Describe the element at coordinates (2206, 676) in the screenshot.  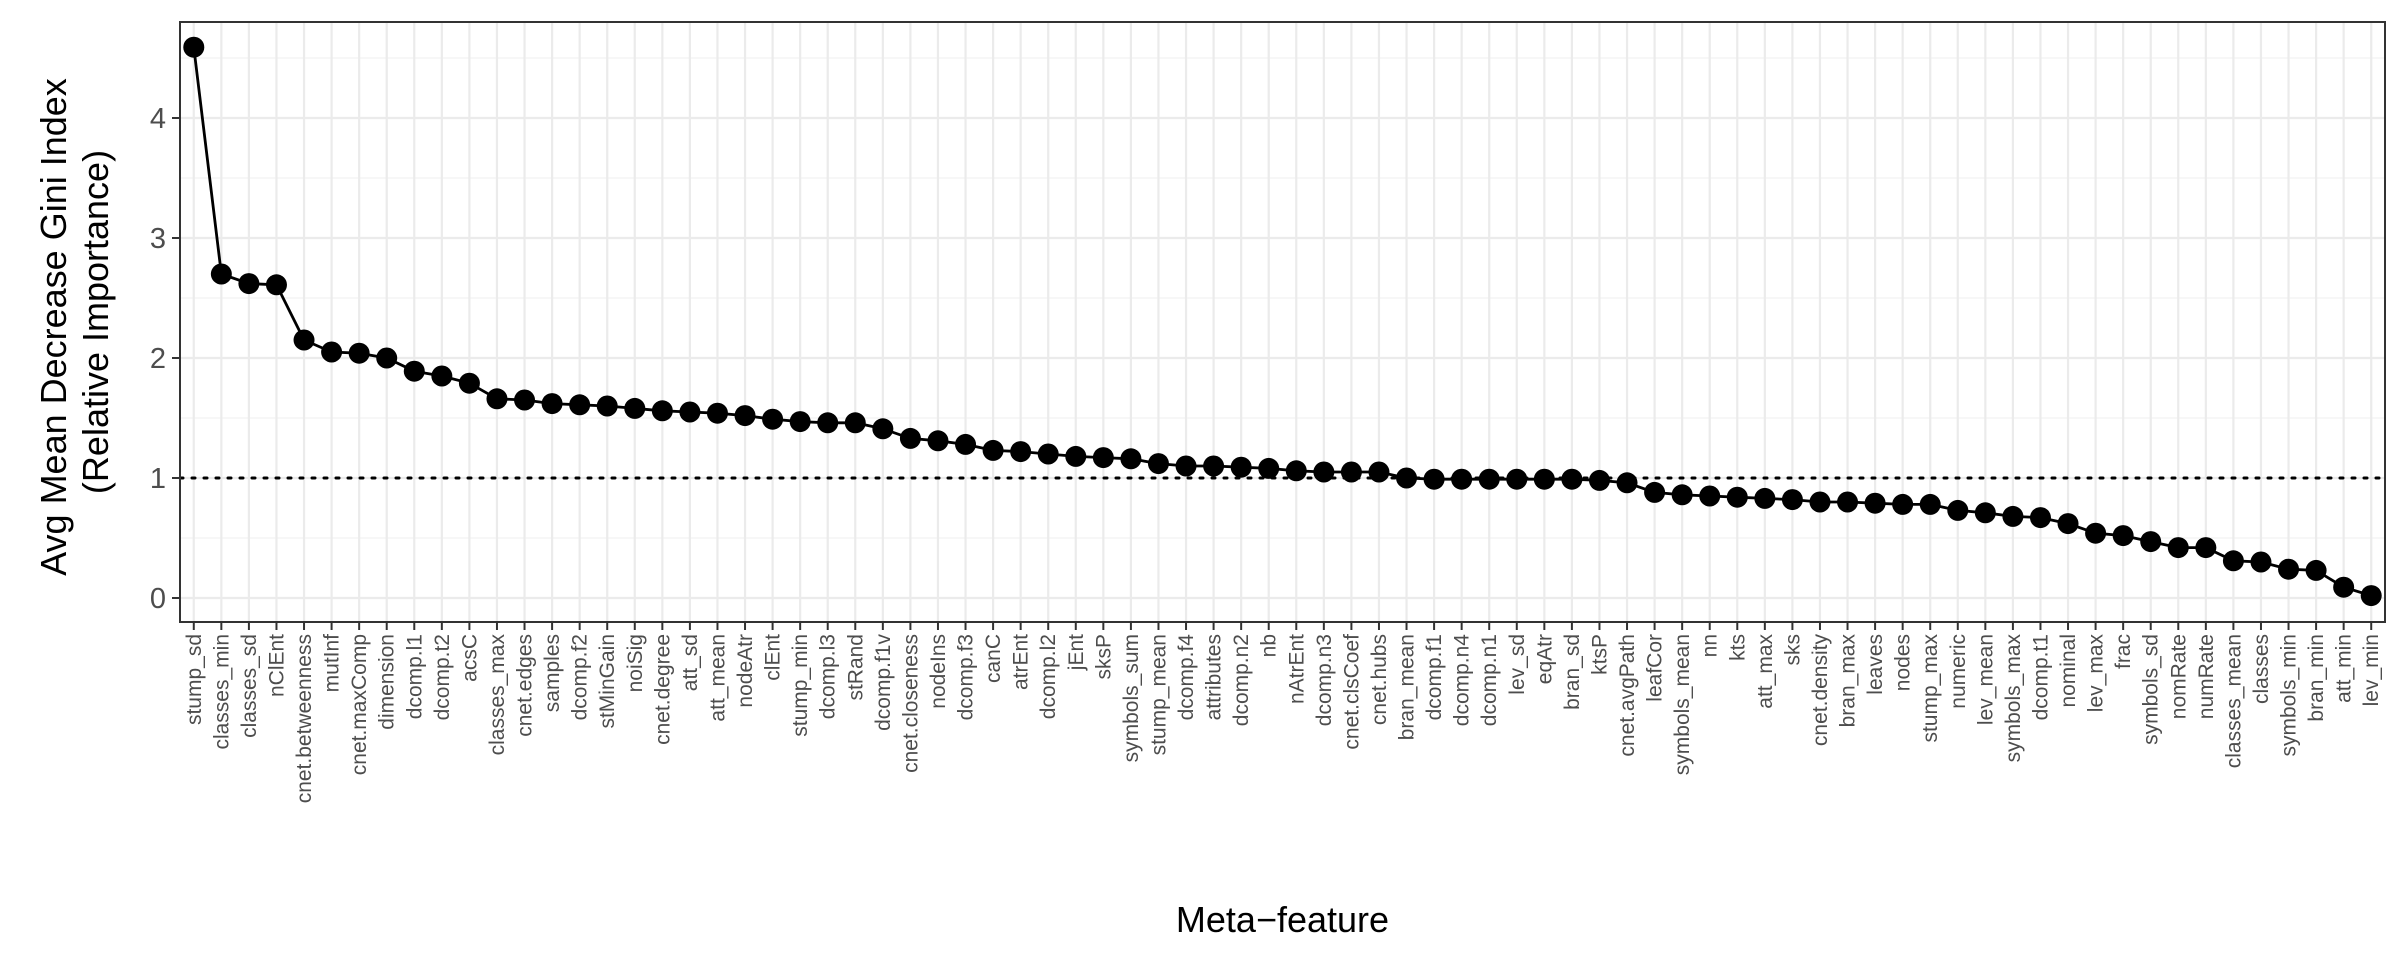
I see `x-tick-label-numRate: numRate` at that location.